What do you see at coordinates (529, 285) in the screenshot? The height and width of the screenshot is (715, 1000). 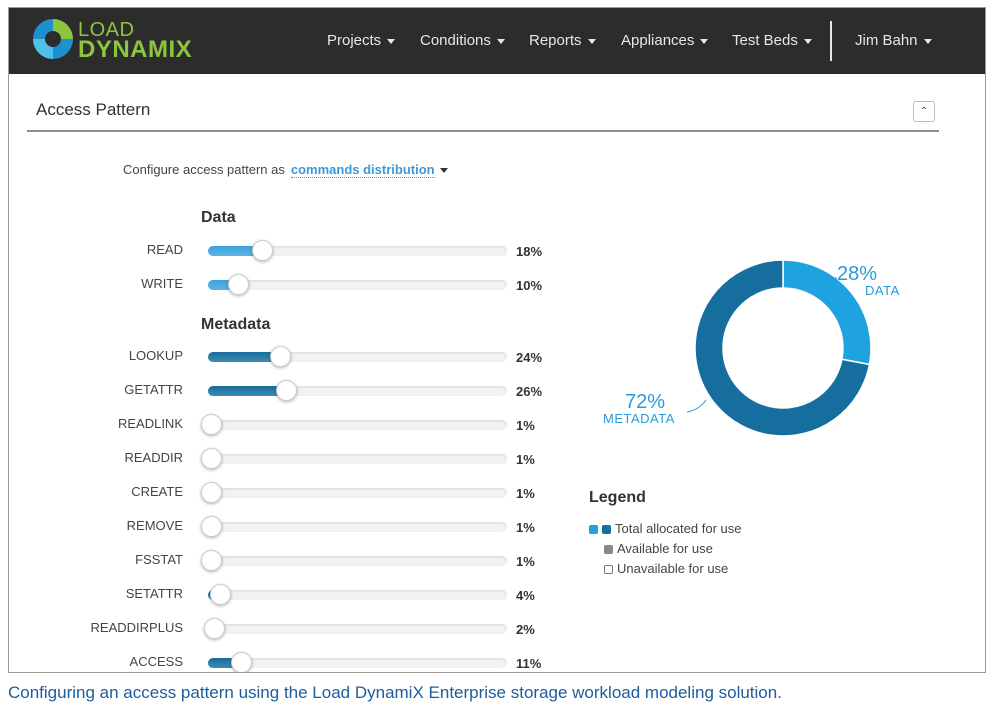 I see `slider-value: 10%` at bounding box center [529, 285].